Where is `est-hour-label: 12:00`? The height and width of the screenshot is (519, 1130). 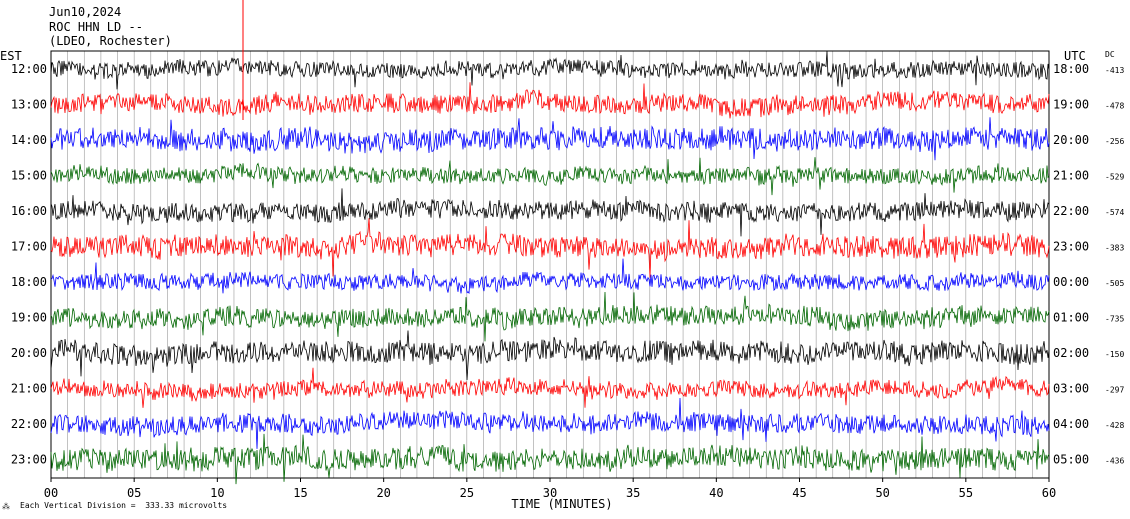 est-hour-label: 12:00 is located at coordinates (29, 69).